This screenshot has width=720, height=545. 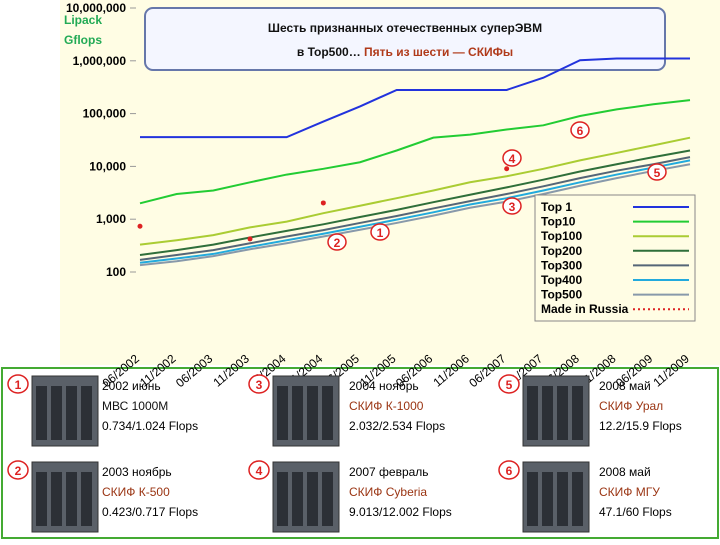 I want to click on callout-label: 4, so click(x=512, y=159).